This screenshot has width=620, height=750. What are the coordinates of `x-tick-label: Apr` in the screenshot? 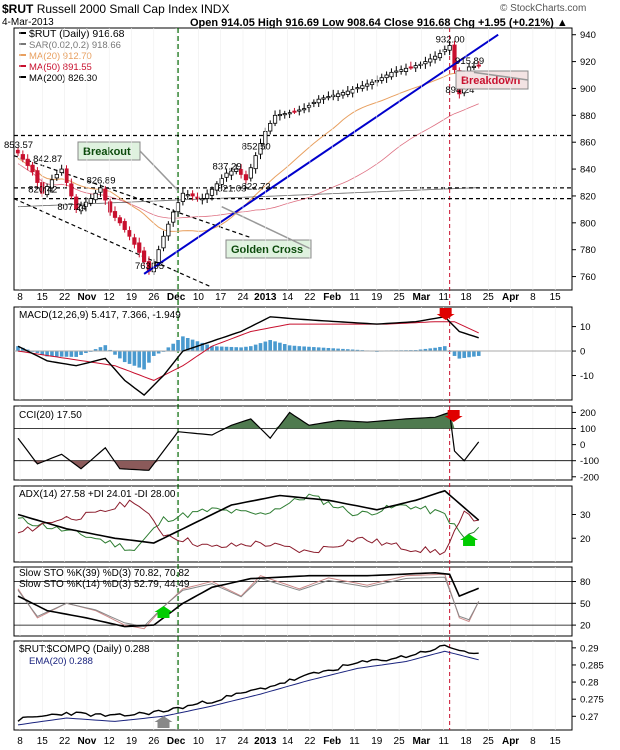 It's located at (510, 741).